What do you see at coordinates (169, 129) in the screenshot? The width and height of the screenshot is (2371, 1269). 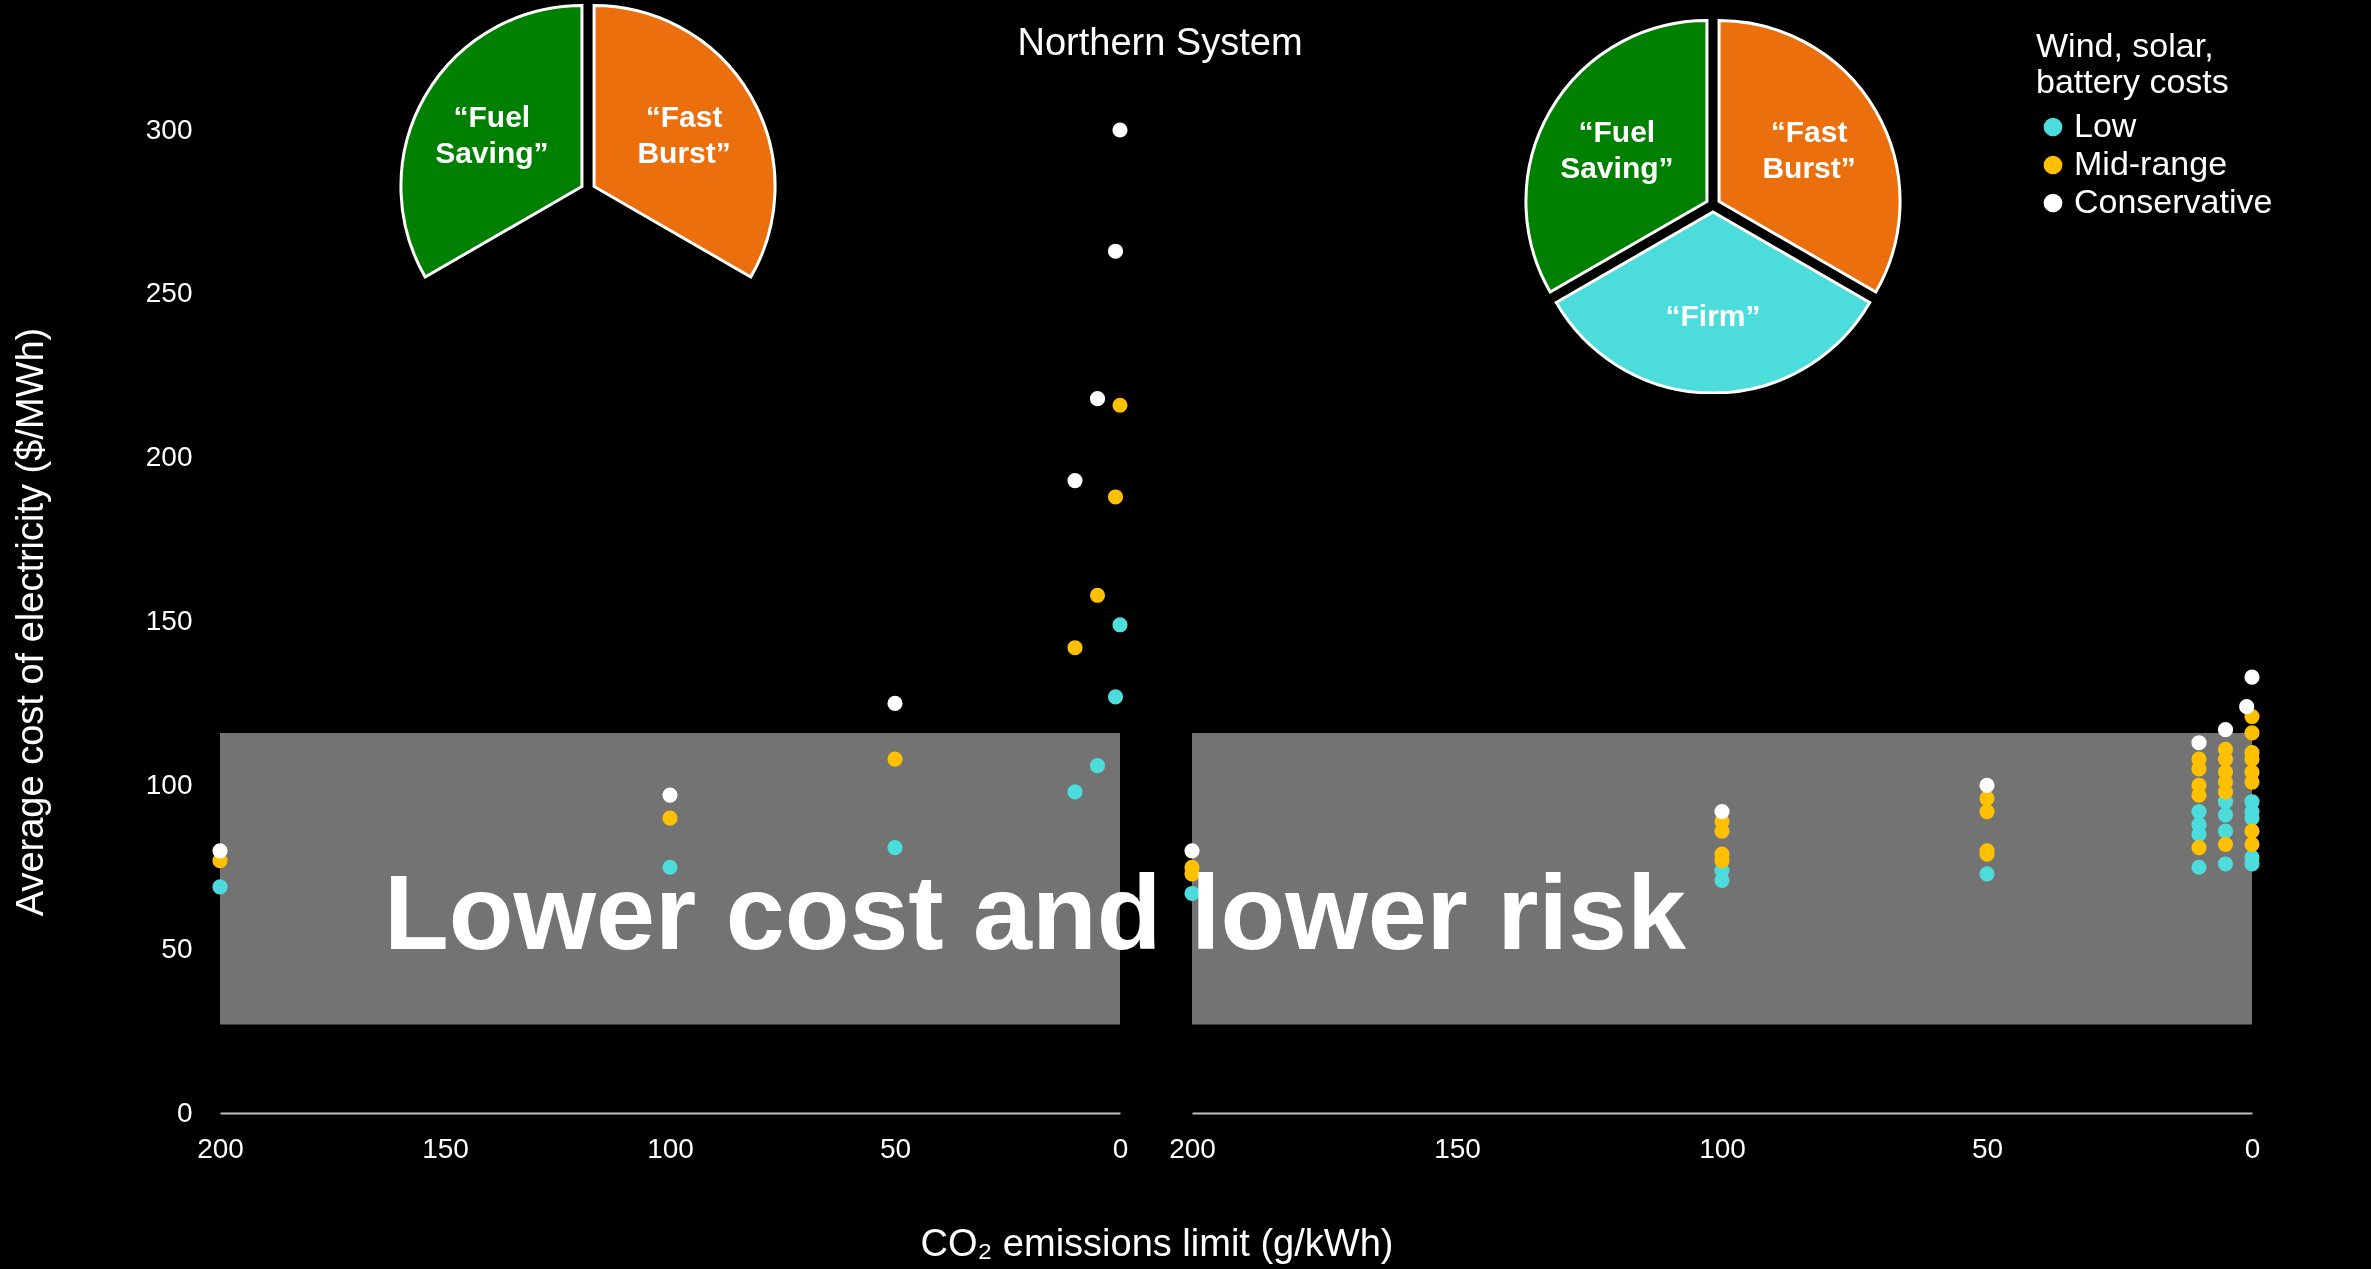 I see `y-tick-label: 300` at bounding box center [169, 129].